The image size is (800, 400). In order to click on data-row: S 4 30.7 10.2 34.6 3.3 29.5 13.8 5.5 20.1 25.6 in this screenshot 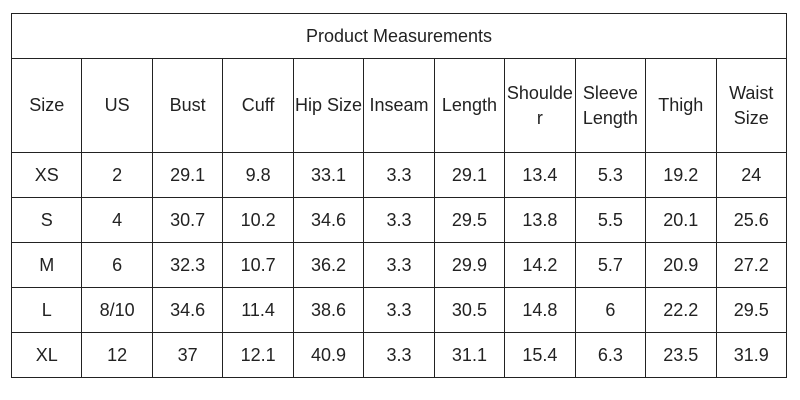, I will do `click(399, 220)`.